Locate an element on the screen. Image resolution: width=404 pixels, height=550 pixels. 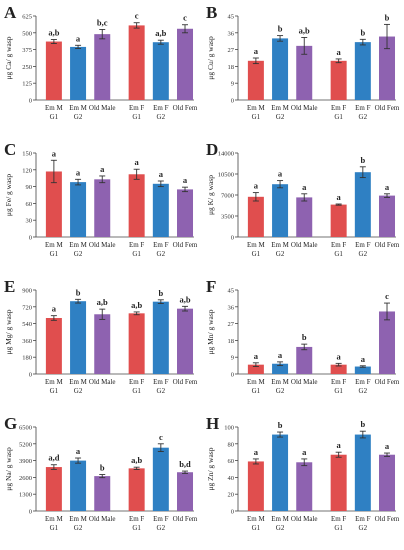
y-tick-label: 20 is located at coordinates (231, 495).